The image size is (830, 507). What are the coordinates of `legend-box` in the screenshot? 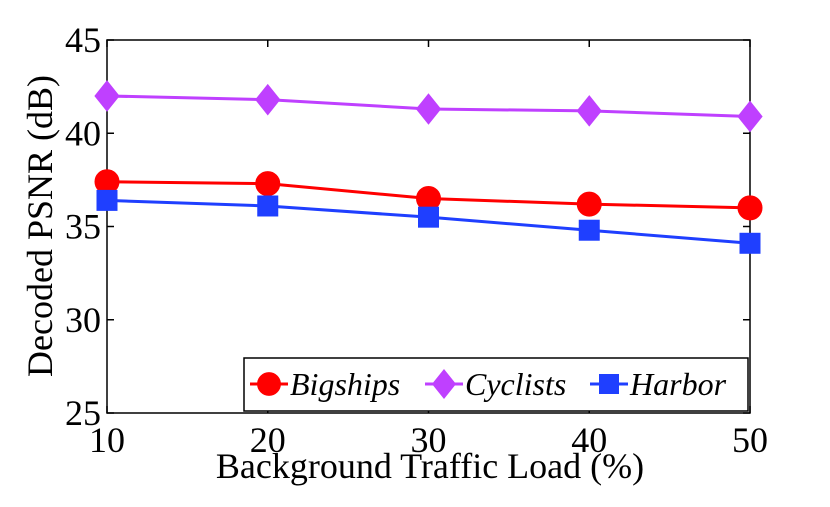 It's located at (496, 384).